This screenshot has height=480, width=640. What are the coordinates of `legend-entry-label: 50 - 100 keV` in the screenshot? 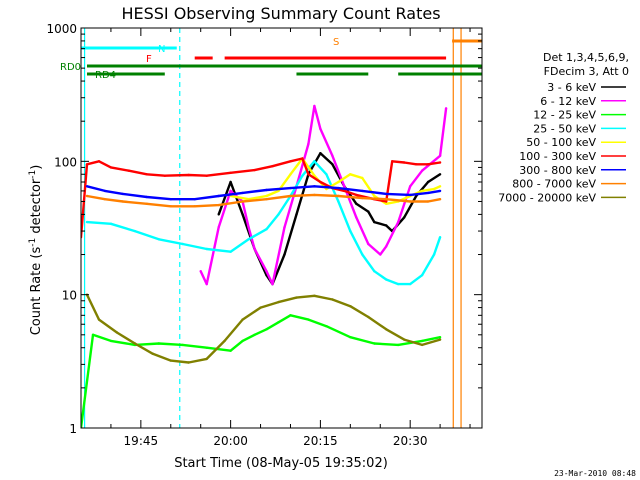 It's located at (561, 142).